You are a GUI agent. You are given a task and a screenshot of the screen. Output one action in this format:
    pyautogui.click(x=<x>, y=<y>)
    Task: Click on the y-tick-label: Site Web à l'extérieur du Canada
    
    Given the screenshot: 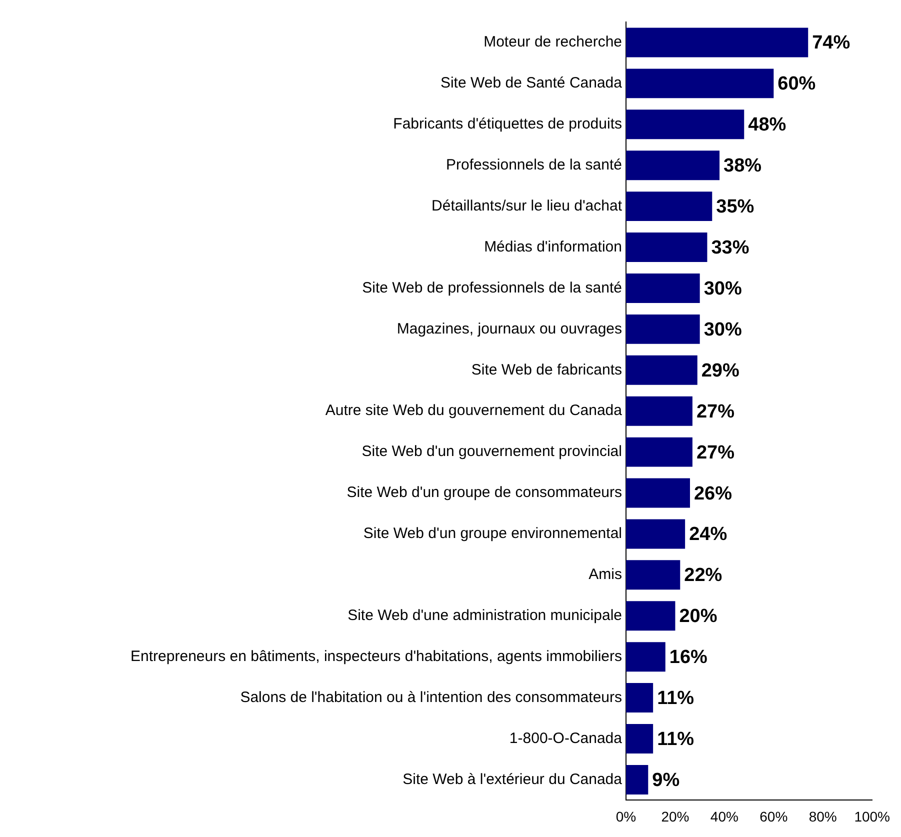 What is the action you would take?
    pyautogui.click(x=512, y=779)
    